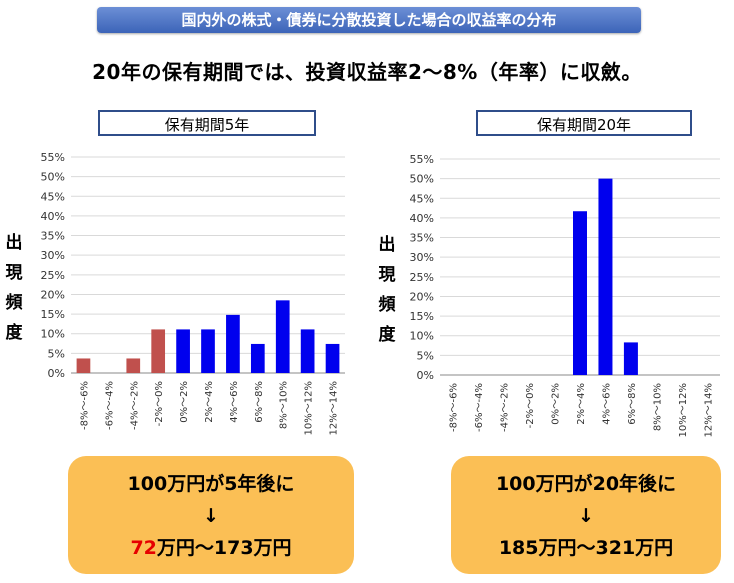 This screenshot has width=734, height=583. I want to click on chart-20y-x-tick-label: -6%～-4%, so click(479, 407).